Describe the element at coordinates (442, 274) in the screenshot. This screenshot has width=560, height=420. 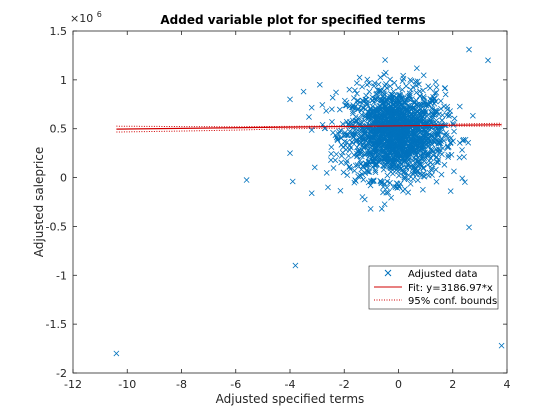
I see `legend-data-label: Adjusted data` at that location.